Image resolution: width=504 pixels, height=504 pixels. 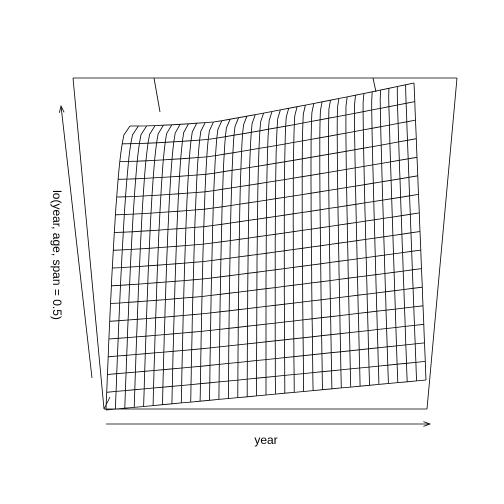 I want to click on box-inner-right-edge, so click(x=374, y=85).